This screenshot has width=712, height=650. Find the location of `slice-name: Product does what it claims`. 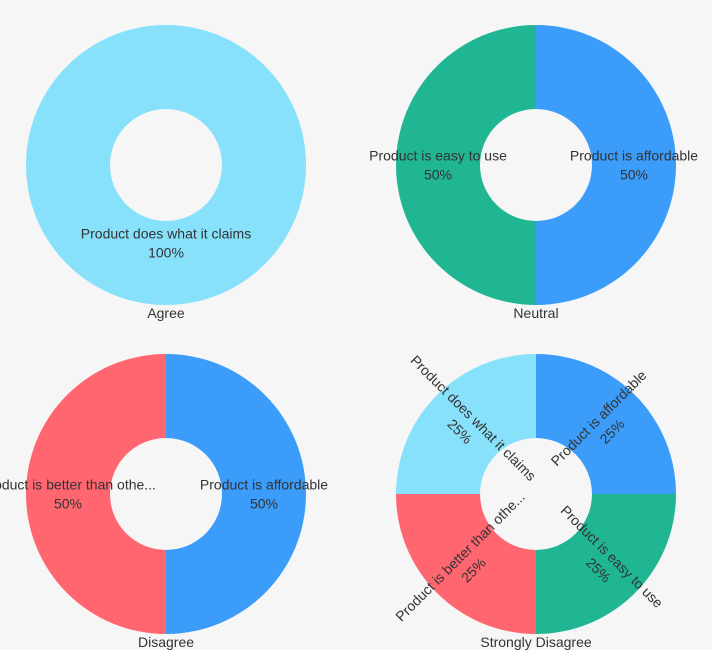

slice-name: Product does what it claims is located at coordinates (166, 234).